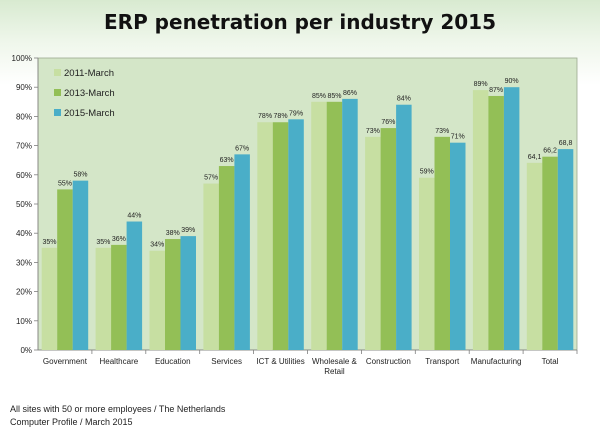 The width and height of the screenshot is (600, 438). I want to click on y-tick-label: 60%, so click(24, 175).